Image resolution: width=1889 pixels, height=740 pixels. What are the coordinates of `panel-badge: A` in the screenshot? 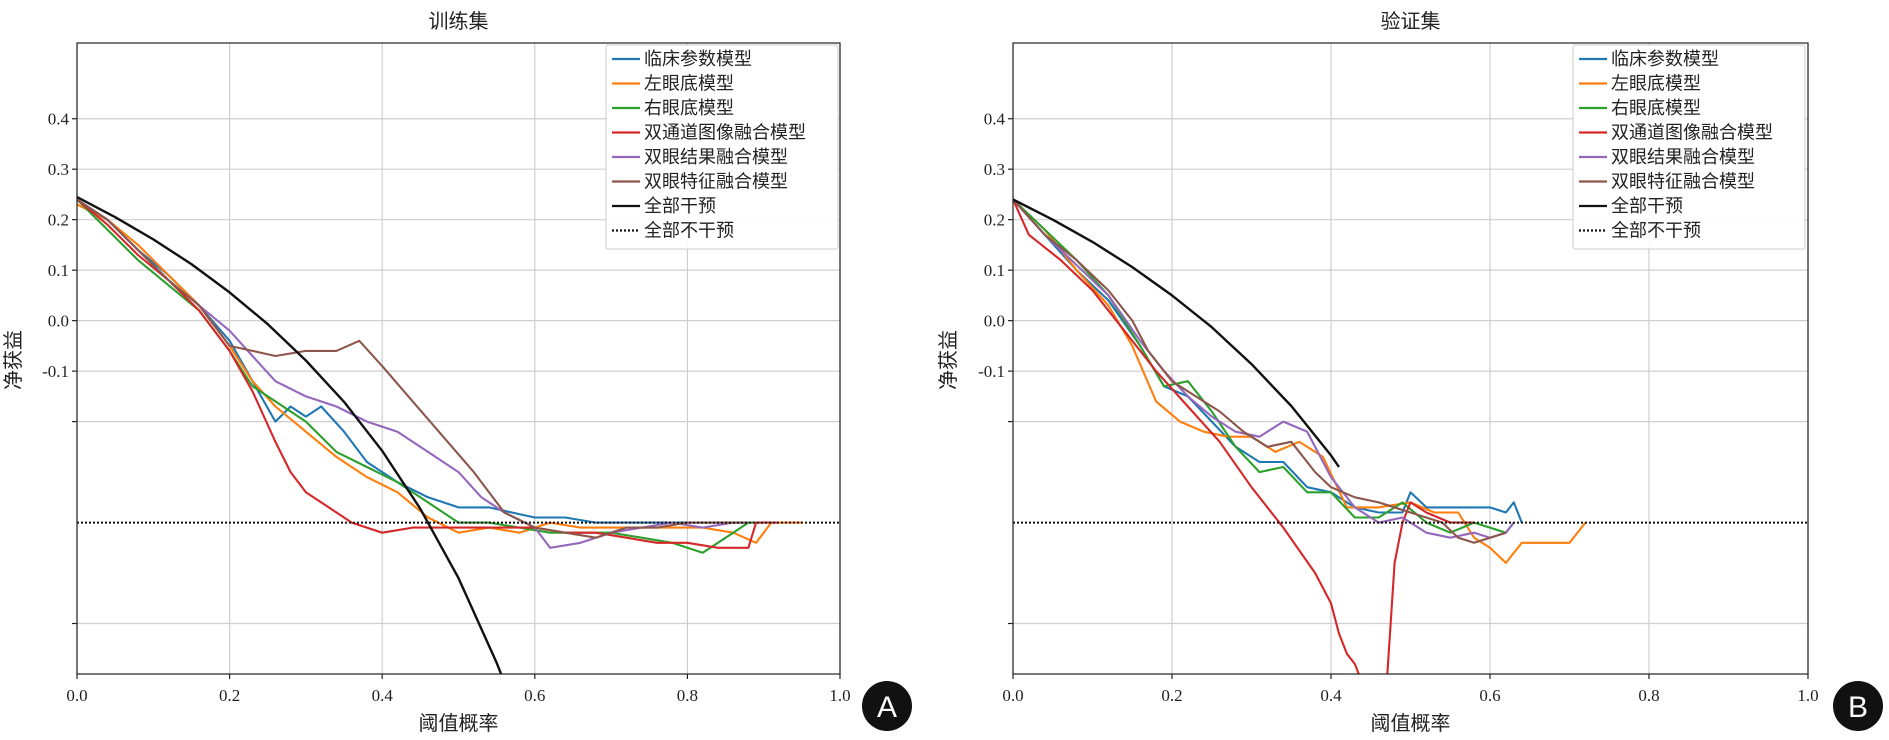 It's located at (887, 706).